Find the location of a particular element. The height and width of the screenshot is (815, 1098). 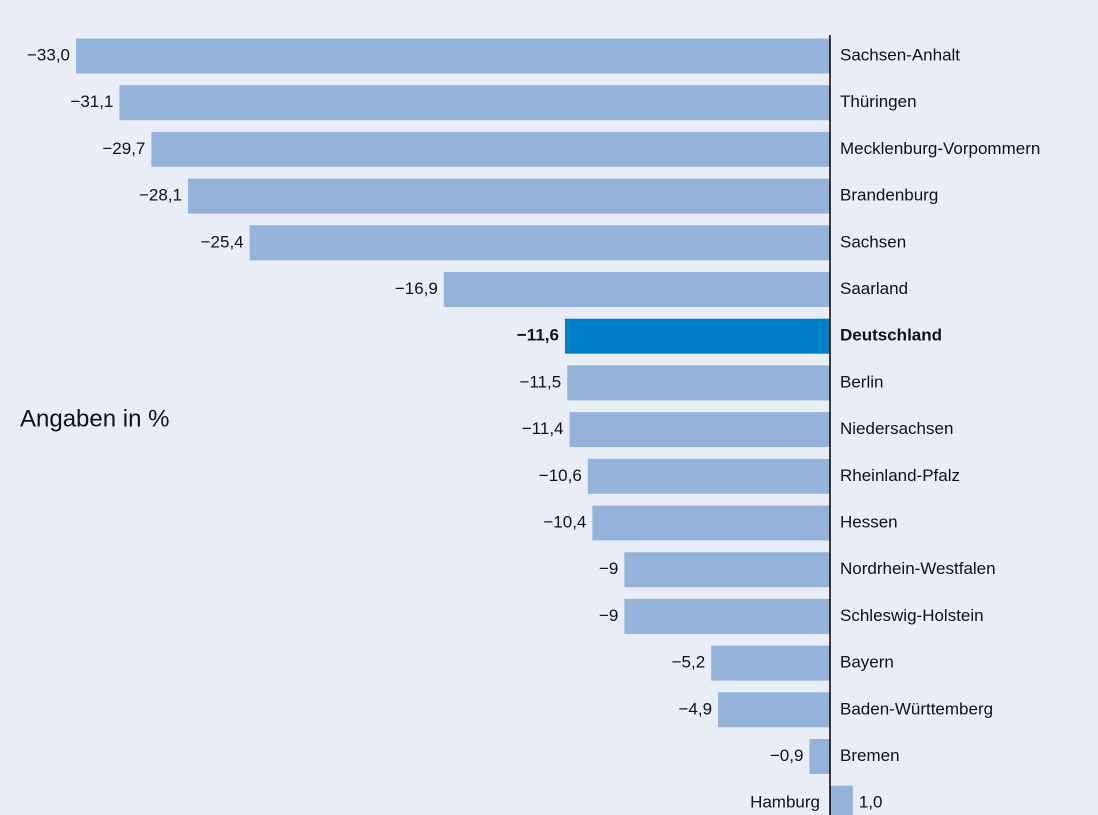

value-label: −28,1 is located at coordinates (160, 195).